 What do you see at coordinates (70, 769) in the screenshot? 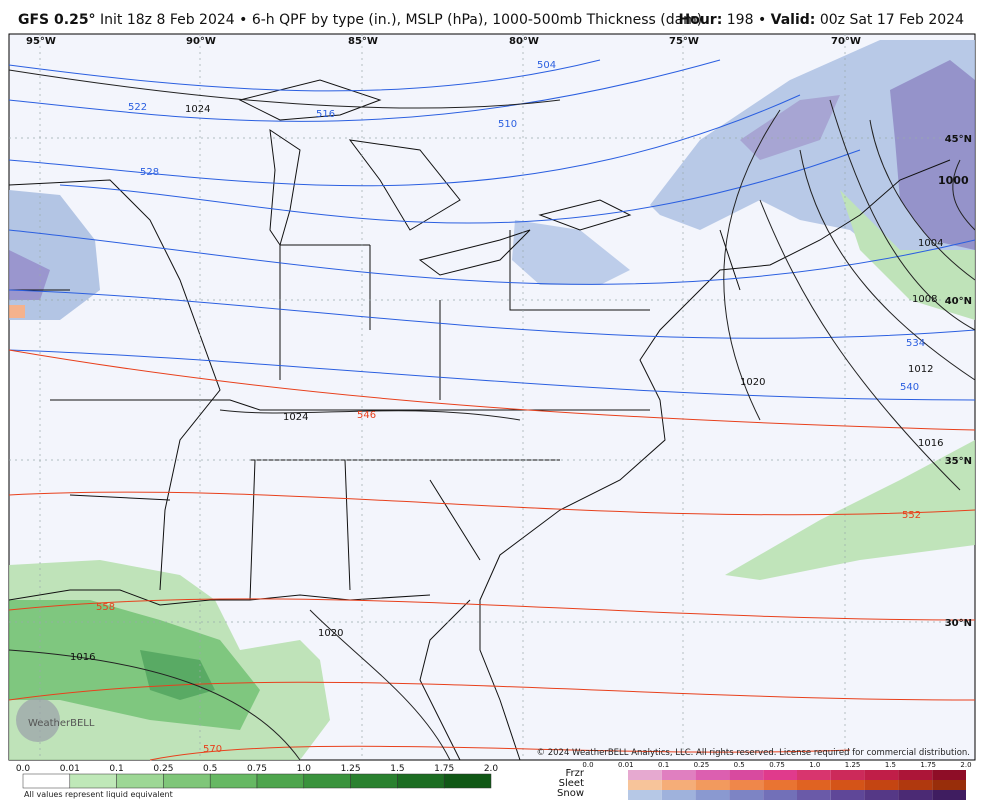
I see `qpf-tick: 0.01` at bounding box center [70, 769].